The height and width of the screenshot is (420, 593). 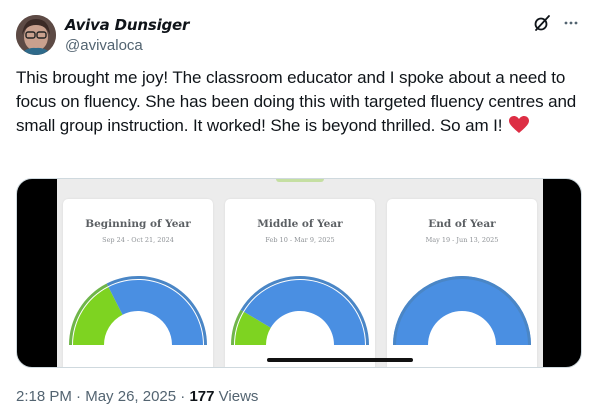 I want to click on tweet-meta: 2:18 PM · May 26, 2025 · 177 Views, so click(x=137, y=397).